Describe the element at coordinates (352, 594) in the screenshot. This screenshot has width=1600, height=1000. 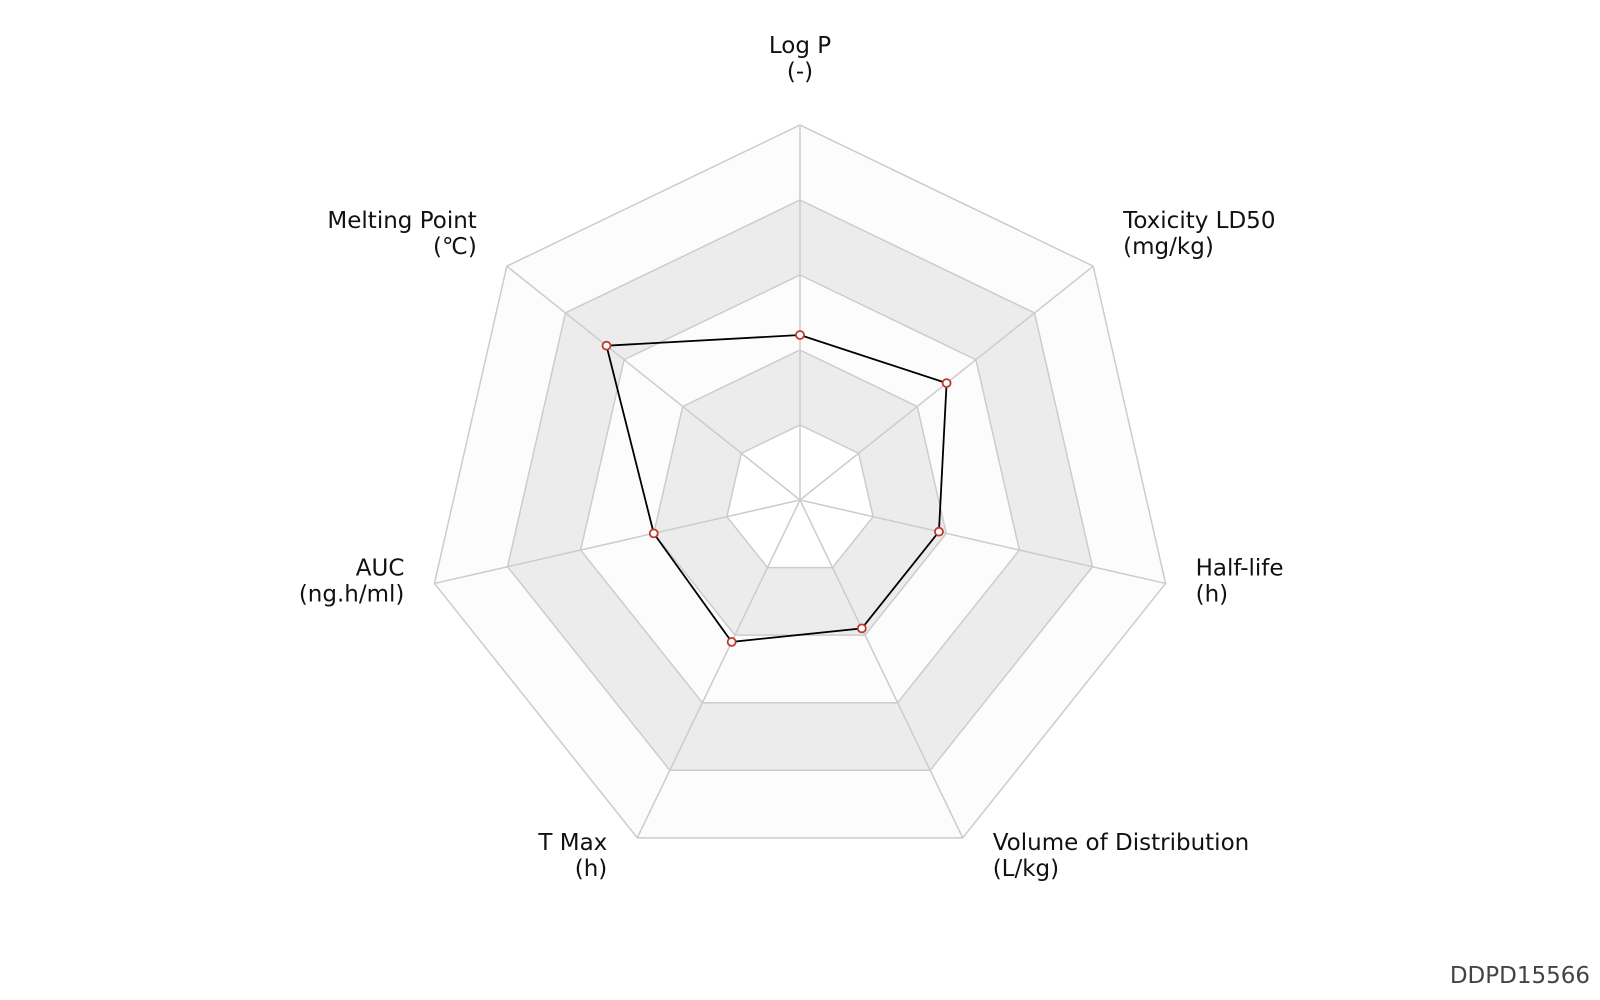
I see `axis-unit: (ng.h/ml)` at that location.